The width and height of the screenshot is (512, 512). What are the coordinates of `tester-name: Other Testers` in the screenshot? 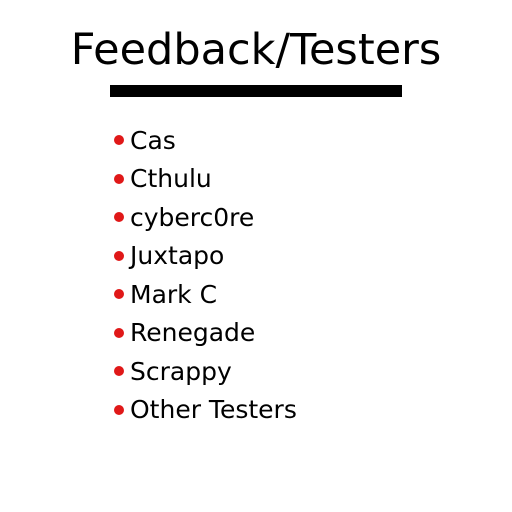 It's located at (213, 410).